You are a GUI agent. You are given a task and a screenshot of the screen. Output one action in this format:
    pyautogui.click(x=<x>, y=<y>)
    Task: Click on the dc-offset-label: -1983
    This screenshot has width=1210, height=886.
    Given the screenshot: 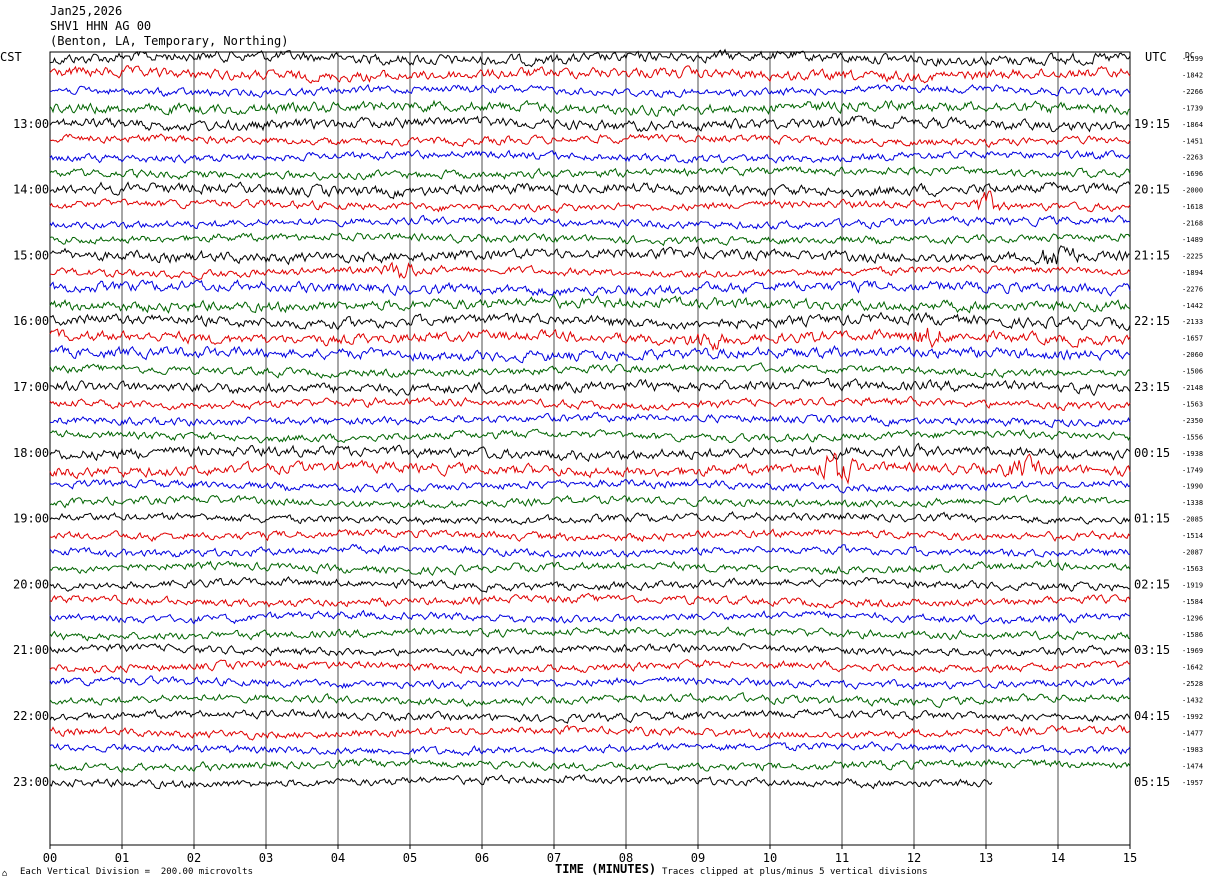 What is the action you would take?
    pyautogui.click(x=1192, y=750)
    